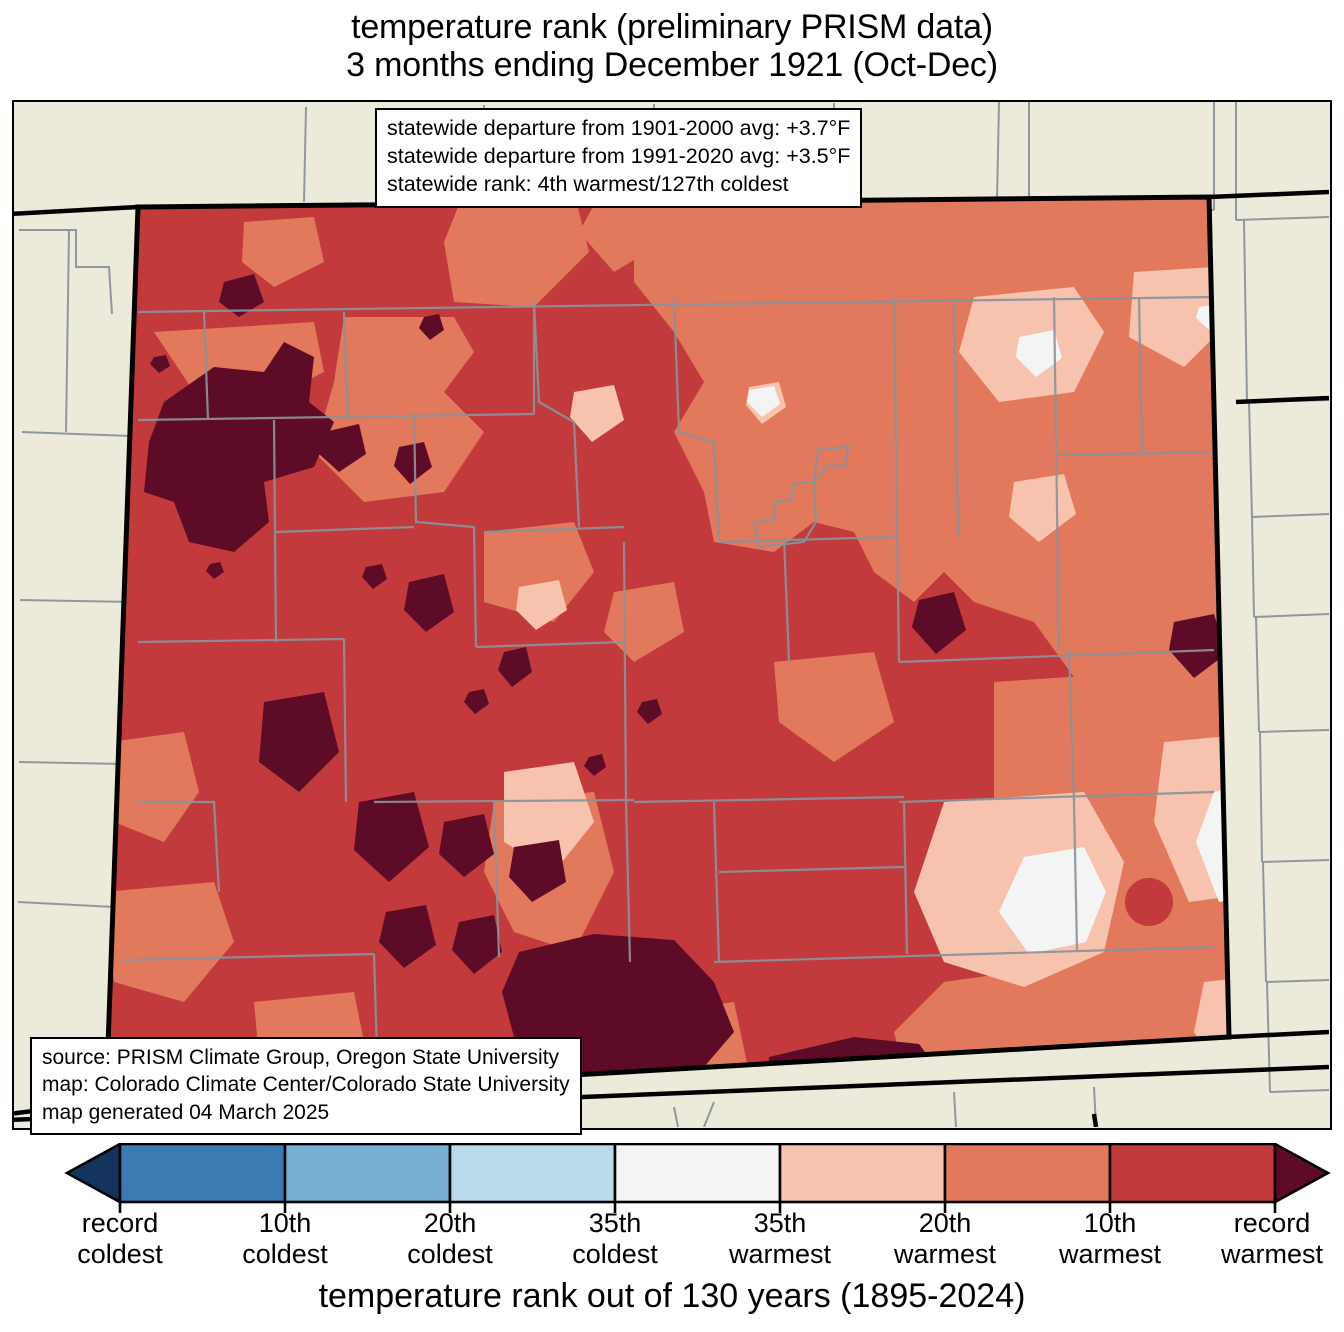  I want to click on colorbar-bin-20th-warmest, so click(1027, 1173).